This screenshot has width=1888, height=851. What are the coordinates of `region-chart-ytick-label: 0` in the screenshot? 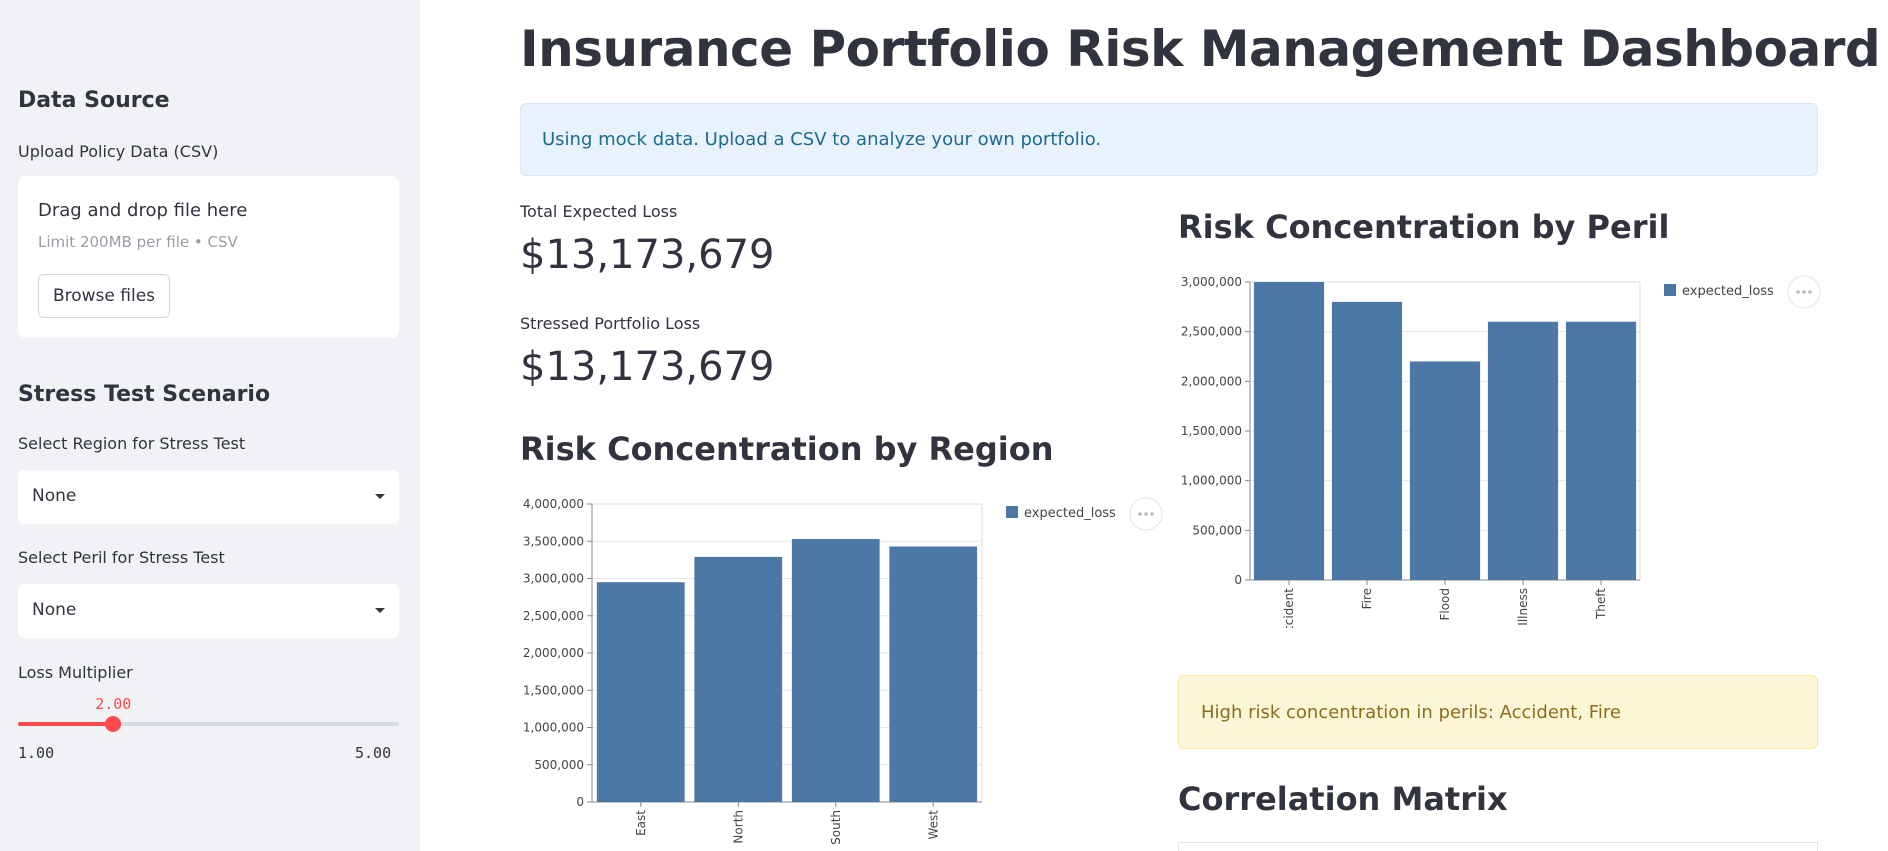 It's located at (580, 802).